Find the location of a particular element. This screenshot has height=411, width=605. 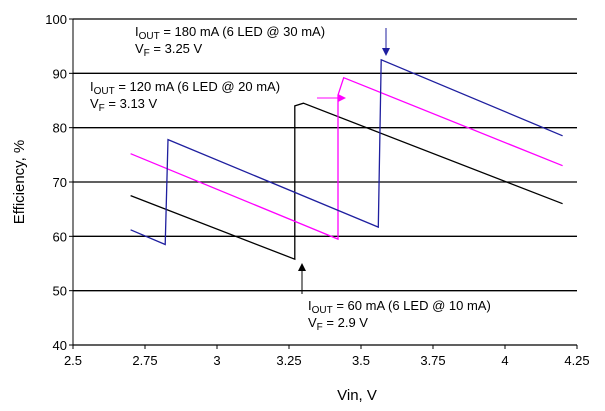

y-axis-ticks: 40 50 60 70 80 90 100 is located at coordinates (59, 182).